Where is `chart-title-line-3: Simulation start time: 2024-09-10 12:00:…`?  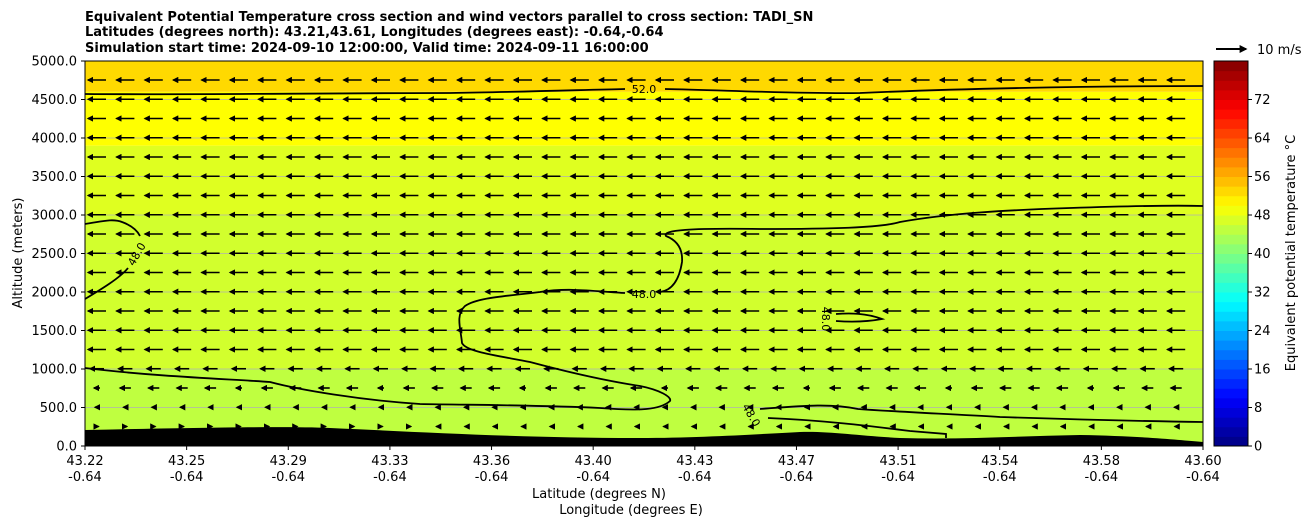 chart-title-line-3: Simulation start time: 2024-09-10 12:00:… is located at coordinates (367, 48).